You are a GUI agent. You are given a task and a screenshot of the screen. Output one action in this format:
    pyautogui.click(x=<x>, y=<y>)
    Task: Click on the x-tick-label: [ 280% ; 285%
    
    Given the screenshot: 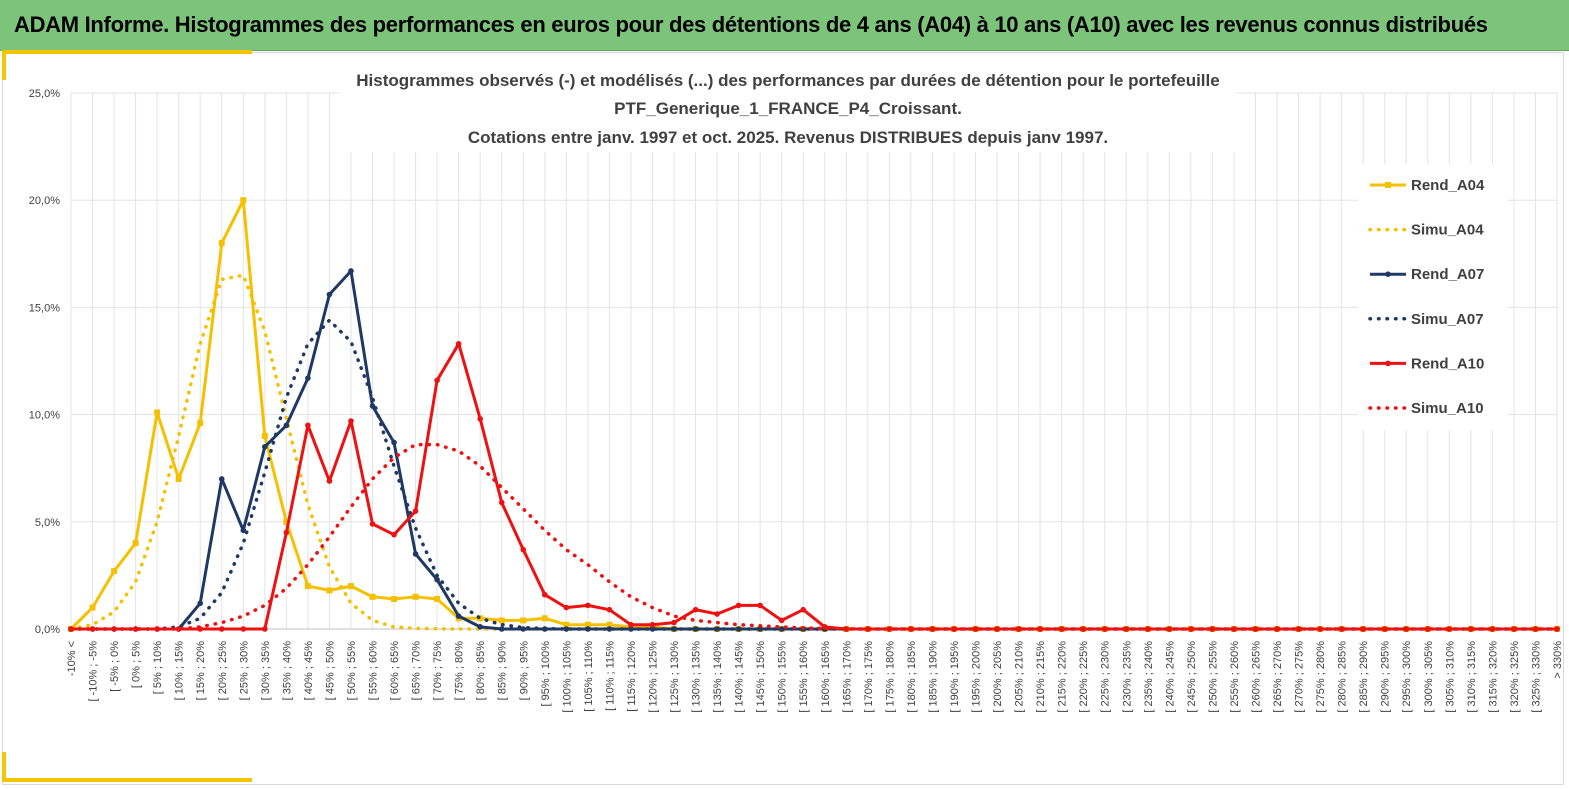 What is the action you would take?
    pyautogui.click(x=1343, y=677)
    